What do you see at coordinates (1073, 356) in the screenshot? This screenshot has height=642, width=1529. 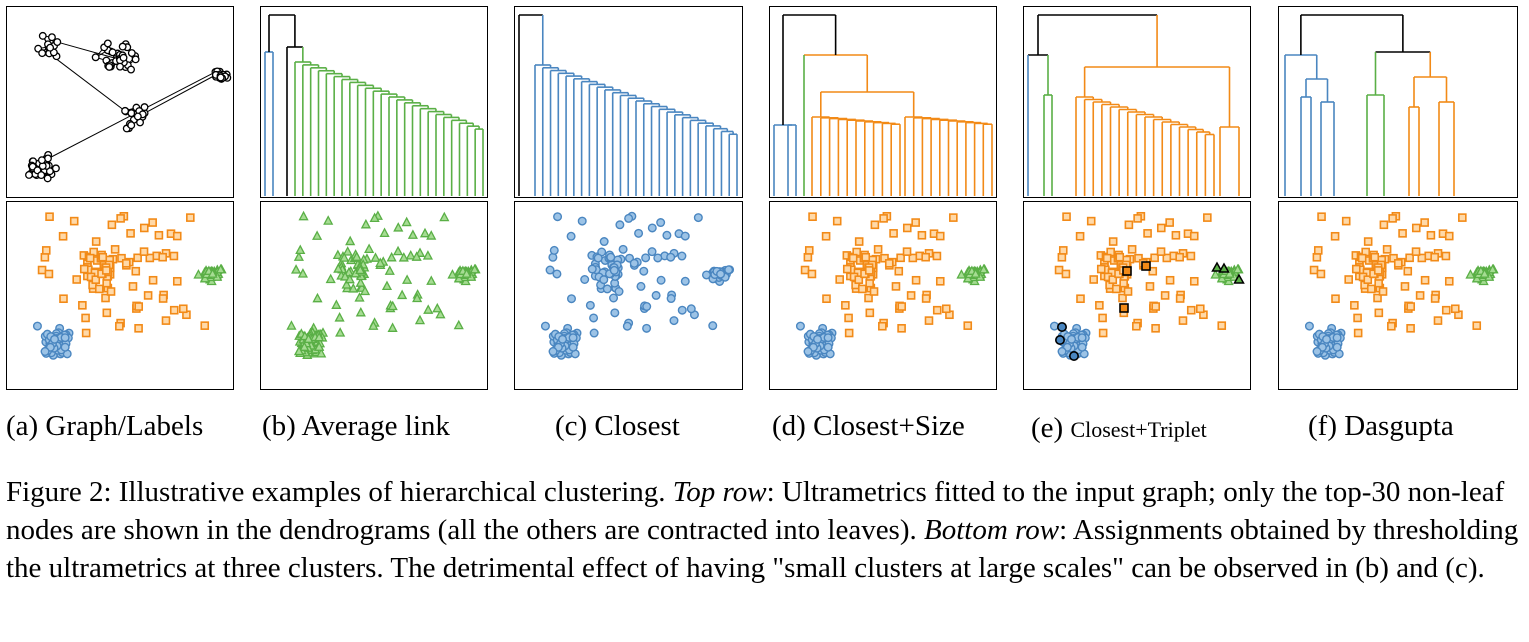 I see `highlighted-point` at bounding box center [1073, 356].